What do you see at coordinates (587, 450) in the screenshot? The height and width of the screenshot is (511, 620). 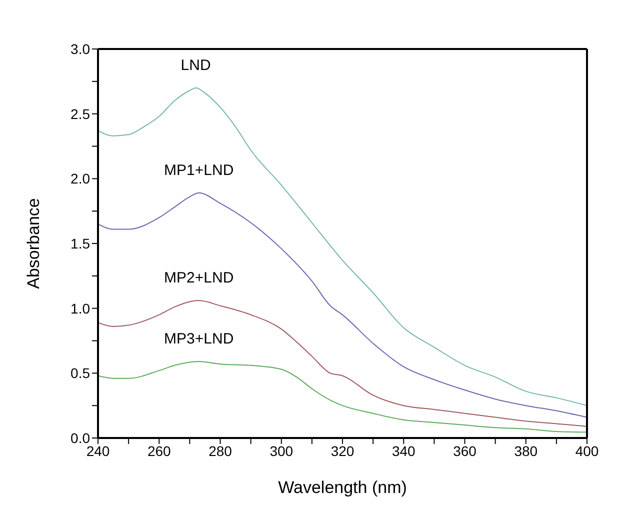 I see `x-tick-label: 400` at bounding box center [587, 450].